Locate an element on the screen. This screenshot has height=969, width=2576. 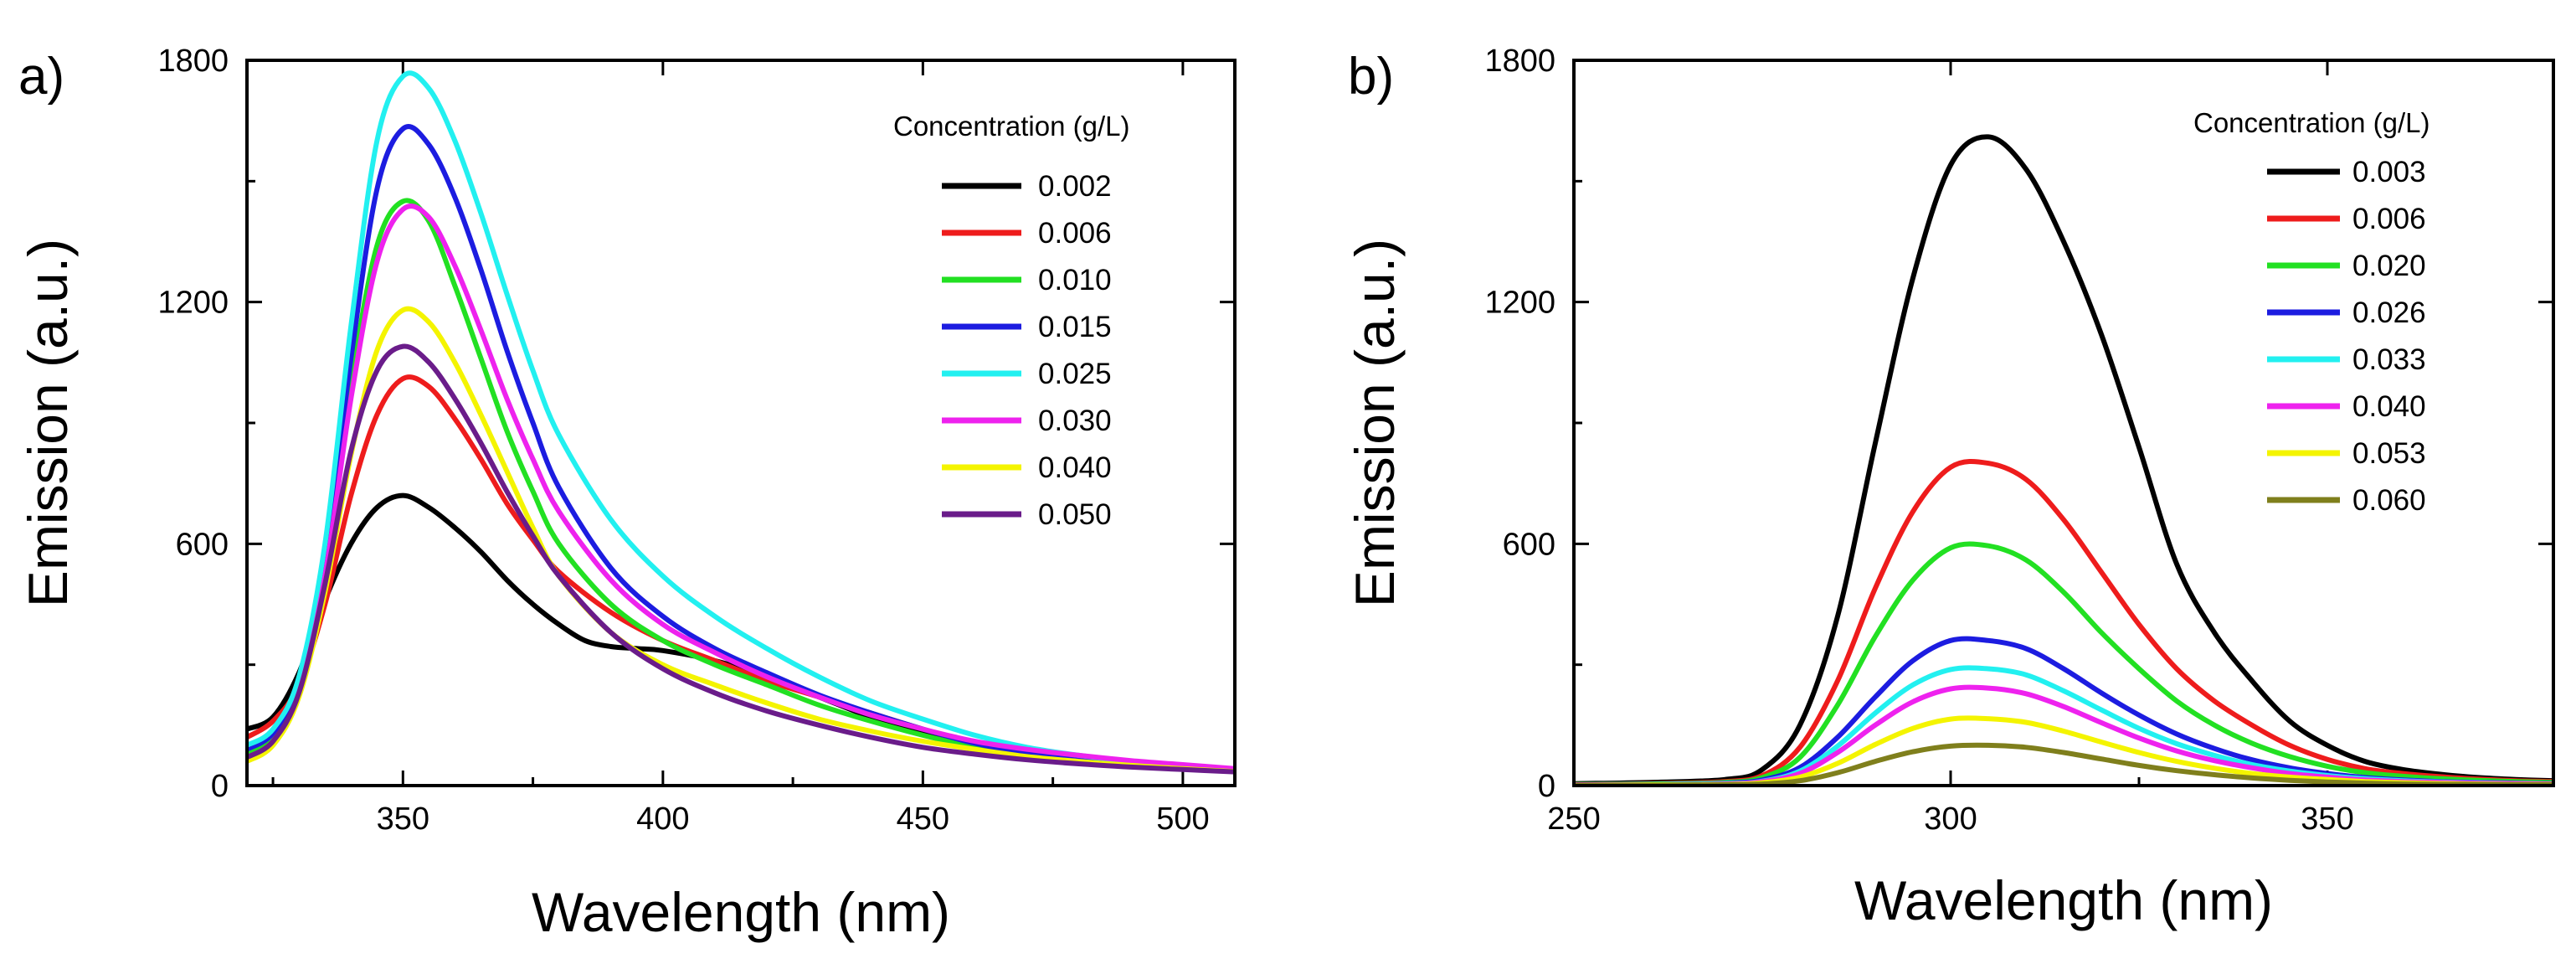
panel-b-series-0.026 is located at coordinates (2064, 711).